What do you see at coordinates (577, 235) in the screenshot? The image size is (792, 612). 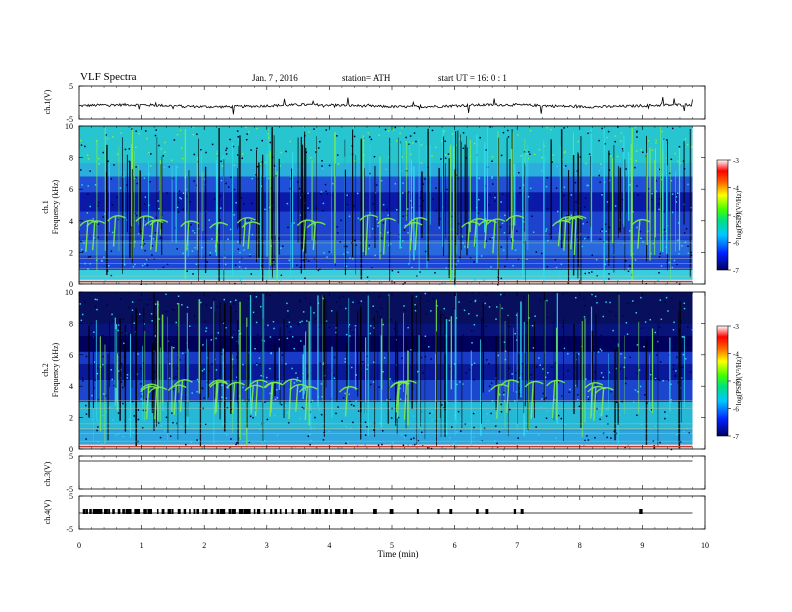 I see `ch1-spec-chorus` at bounding box center [577, 235].